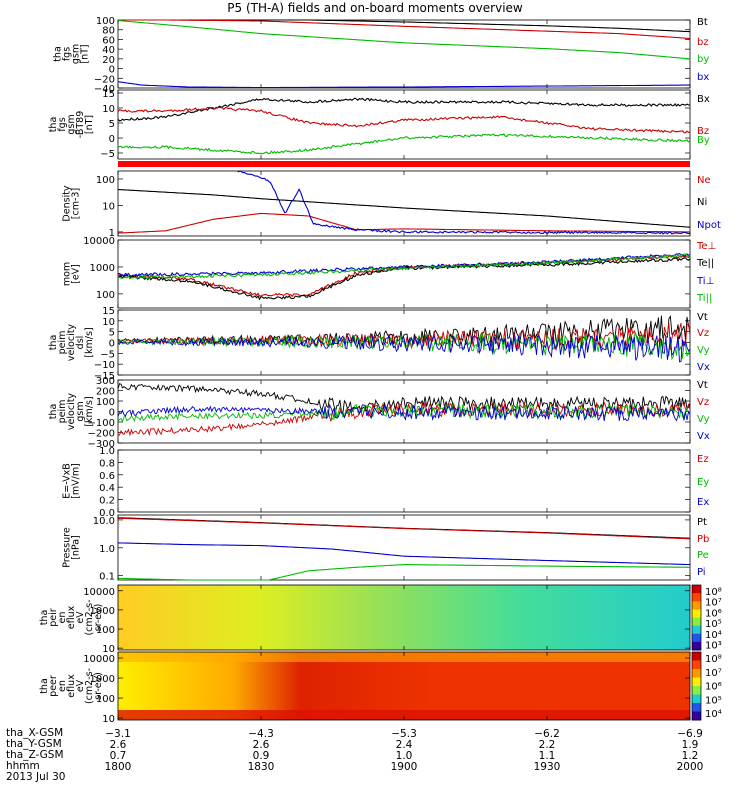 Image resolution: width=750 pixels, height=800 pixels. What do you see at coordinates (703, 59) in the screenshot?
I see `legend-label: by` at bounding box center [703, 59].